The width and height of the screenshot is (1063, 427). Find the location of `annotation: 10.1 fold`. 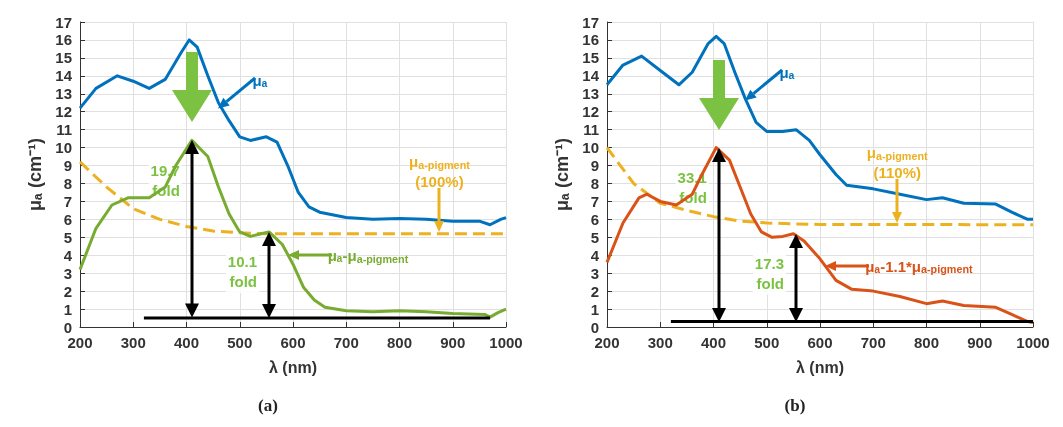

annotation: 10.1 fold is located at coordinates (242, 272).